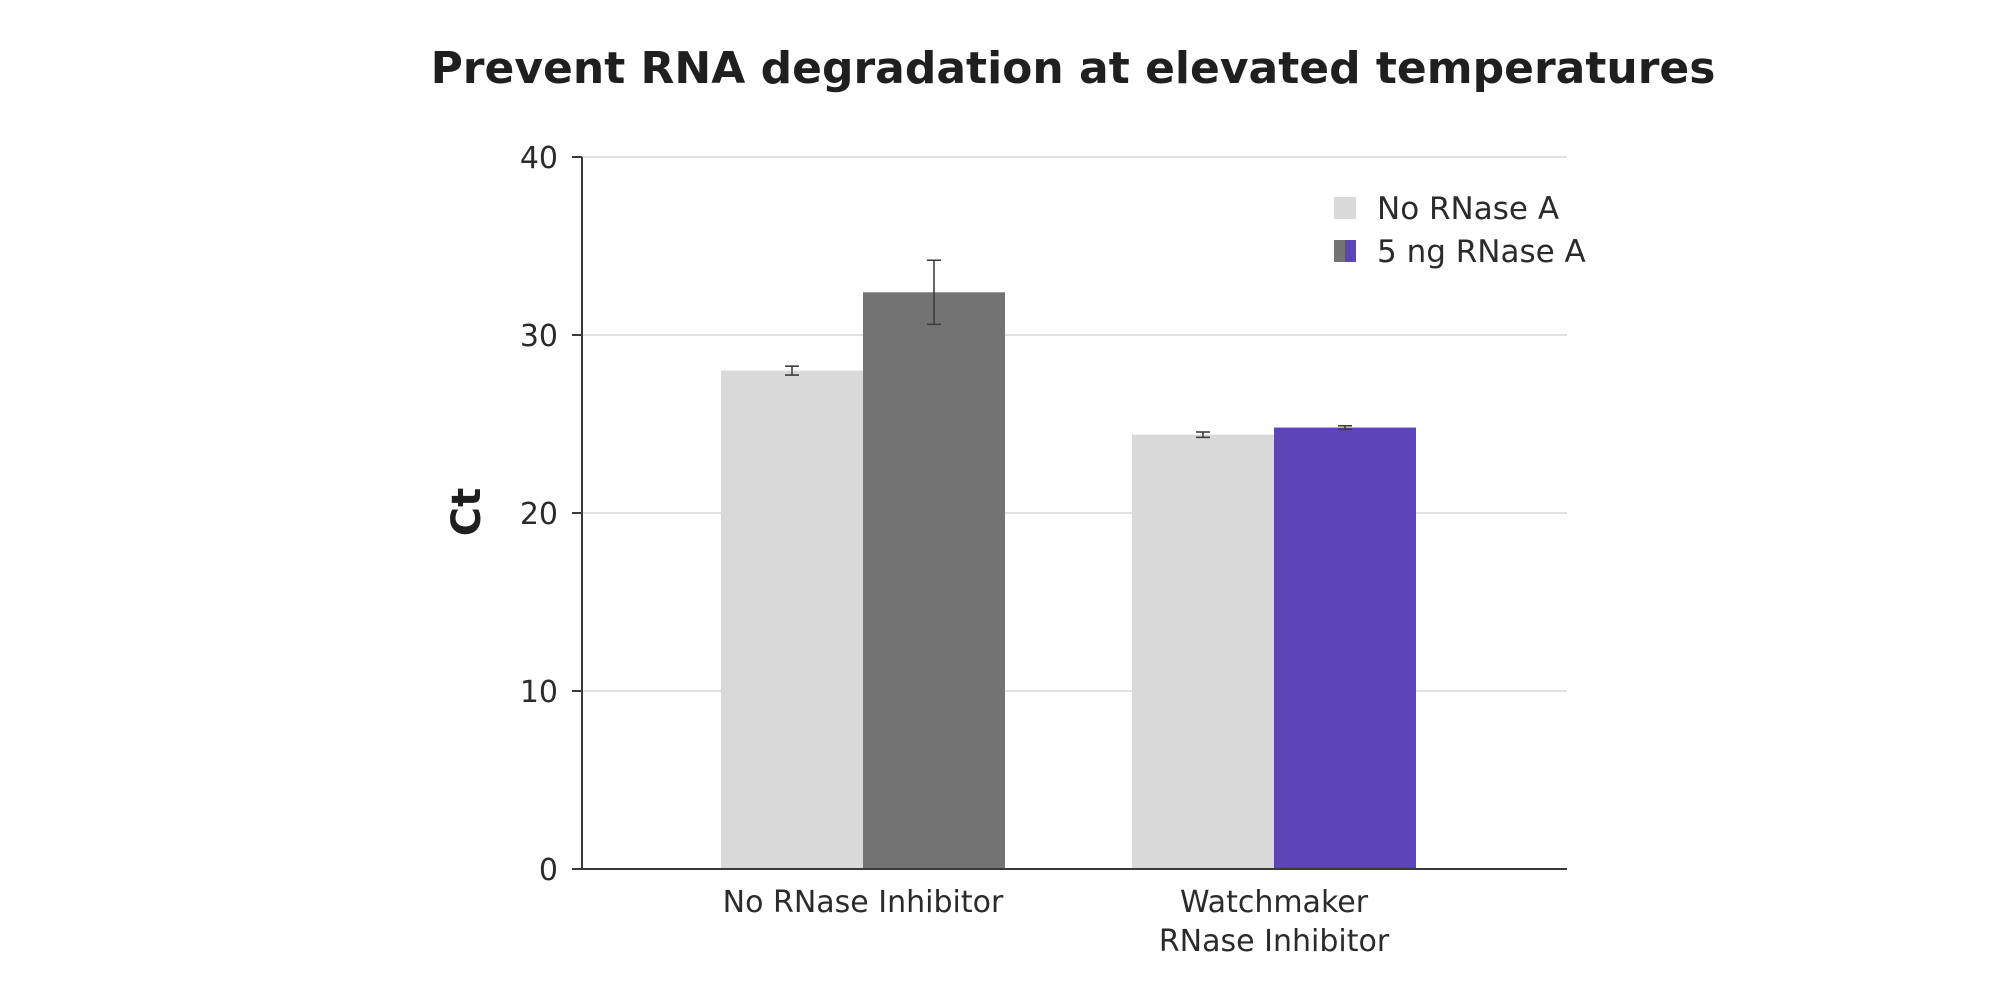 Image resolution: width=2000 pixels, height=1000 pixels. What do you see at coordinates (1481, 252) in the screenshot?
I see `legend-label-5ng-rnase-a: 5 ng RNase A` at bounding box center [1481, 252].